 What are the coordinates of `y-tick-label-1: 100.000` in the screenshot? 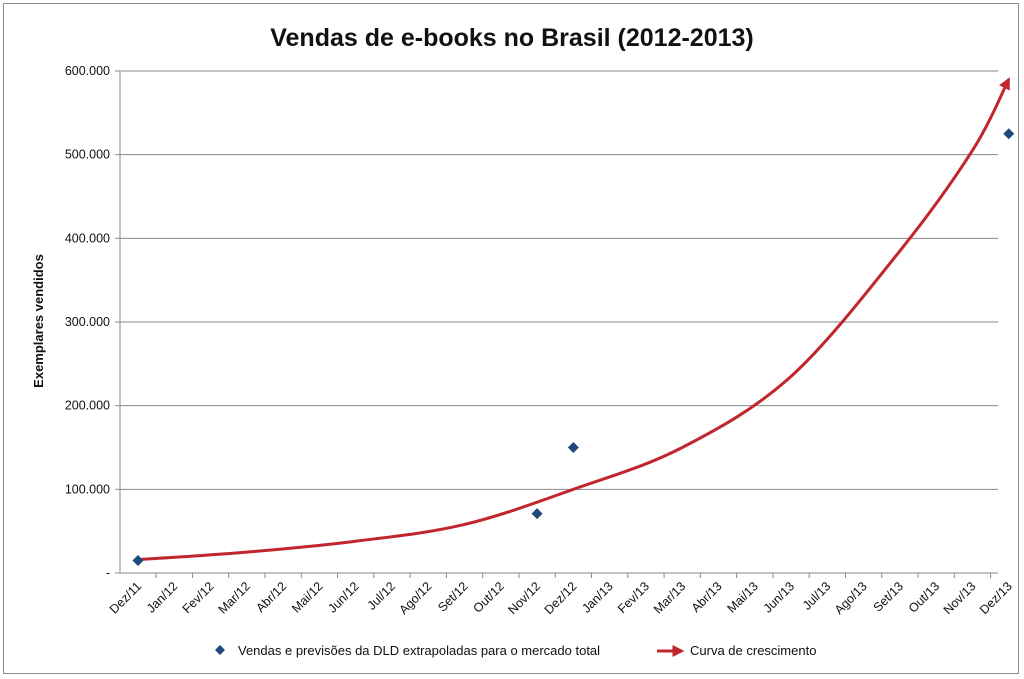 It's located at (87, 489).